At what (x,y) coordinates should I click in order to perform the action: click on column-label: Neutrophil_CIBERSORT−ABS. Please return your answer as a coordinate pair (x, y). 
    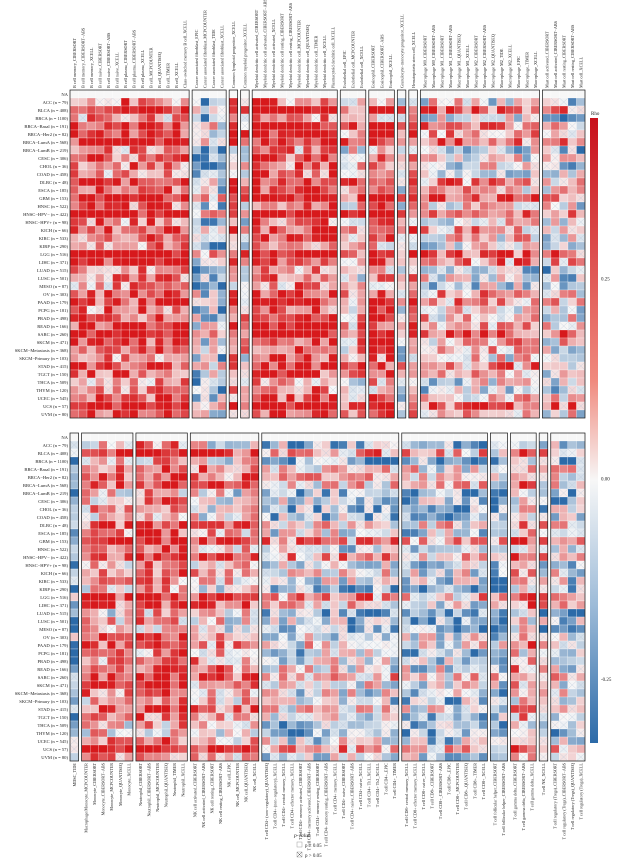
    Looking at the image, I should click on (148, 789).